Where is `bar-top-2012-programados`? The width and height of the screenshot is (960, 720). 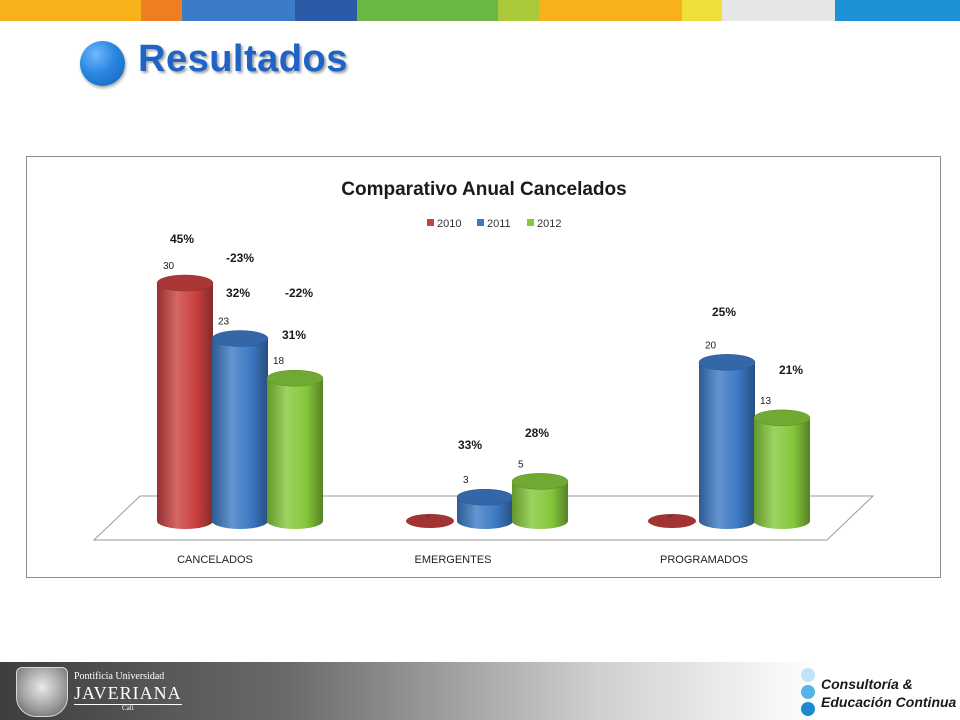 bar-top-2012-programados is located at coordinates (782, 418).